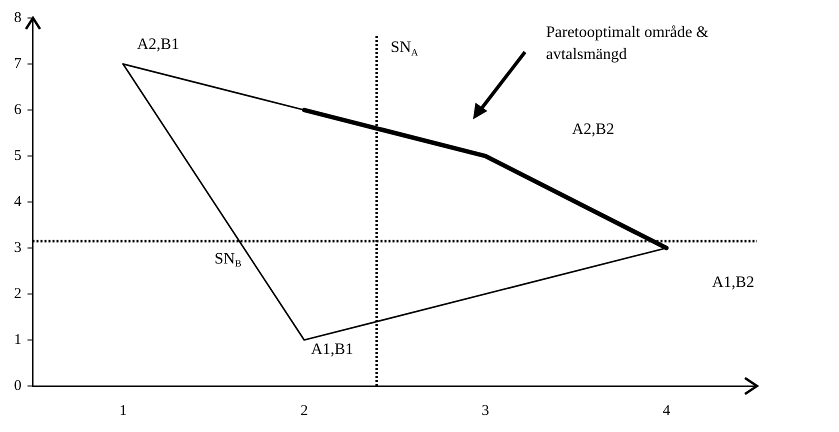  What do you see at coordinates (18, 110) in the screenshot?
I see `y-tick-label: 6` at bounding box center [18, 110].